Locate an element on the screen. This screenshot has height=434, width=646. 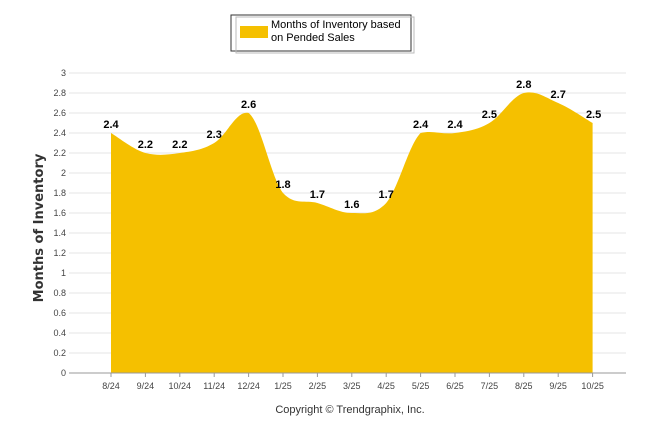
y-tick-label: 0 is located at coordinates (63, 373).